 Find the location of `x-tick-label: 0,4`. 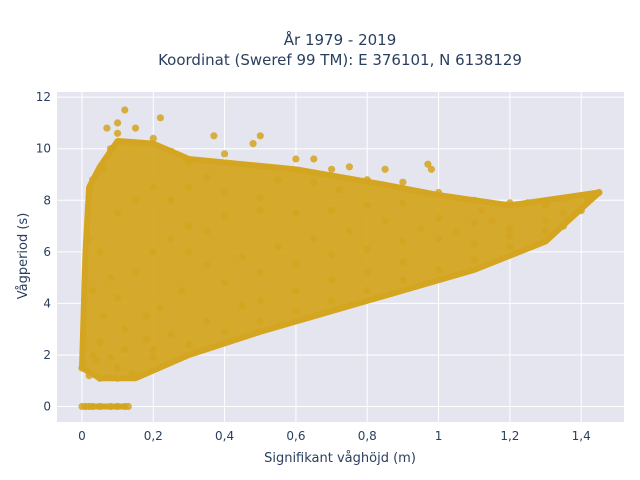

x-tick-label: 0,4 is located at coordinates (224, 436).